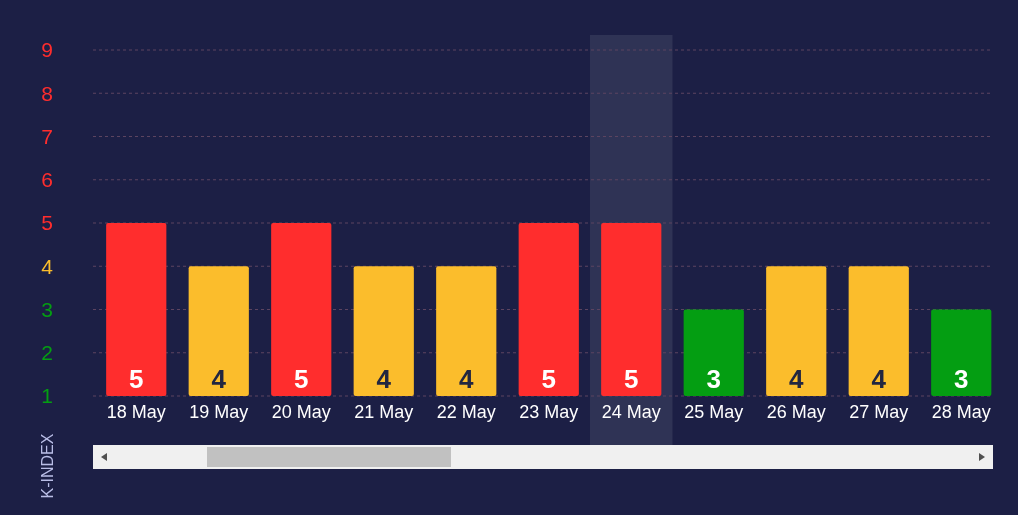  What do you see at coordinates (47, 180) in the screenshot?
I see `y-tick-label: 6` at bounding box center [47, 180].